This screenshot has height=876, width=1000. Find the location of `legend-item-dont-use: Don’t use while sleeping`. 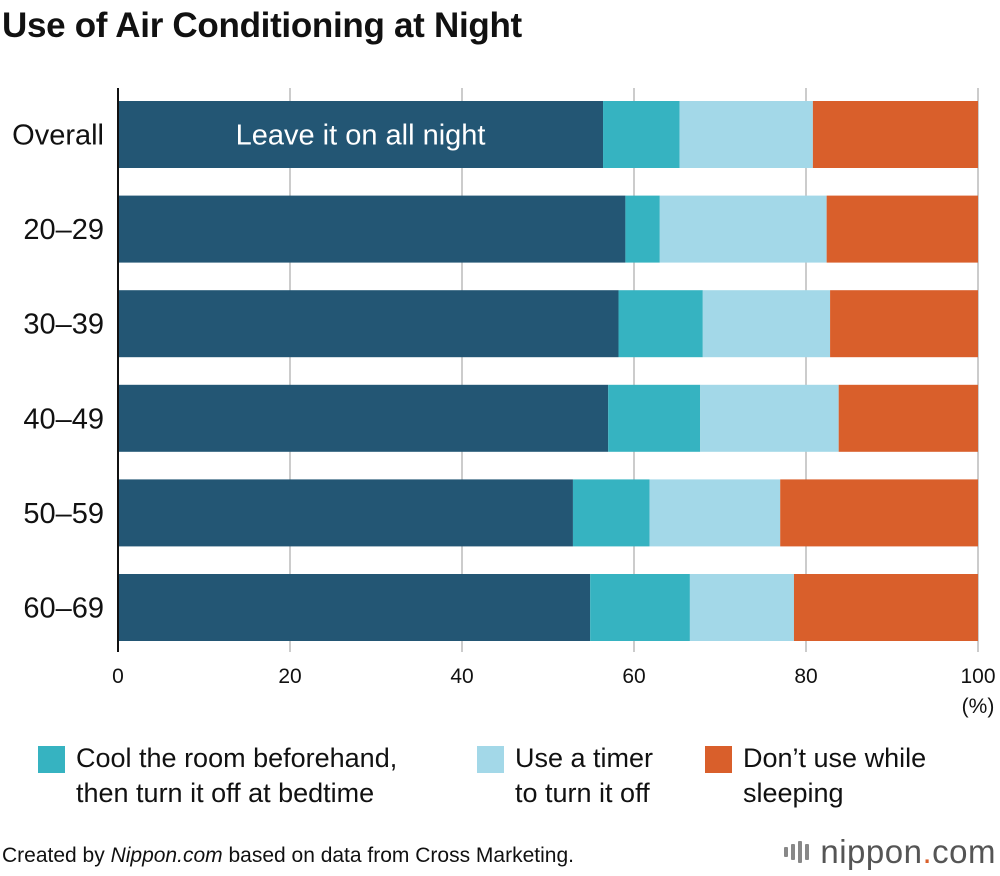

legend-item-dont-use: Don’t use while sleeping is located at coordinates (815, 776).